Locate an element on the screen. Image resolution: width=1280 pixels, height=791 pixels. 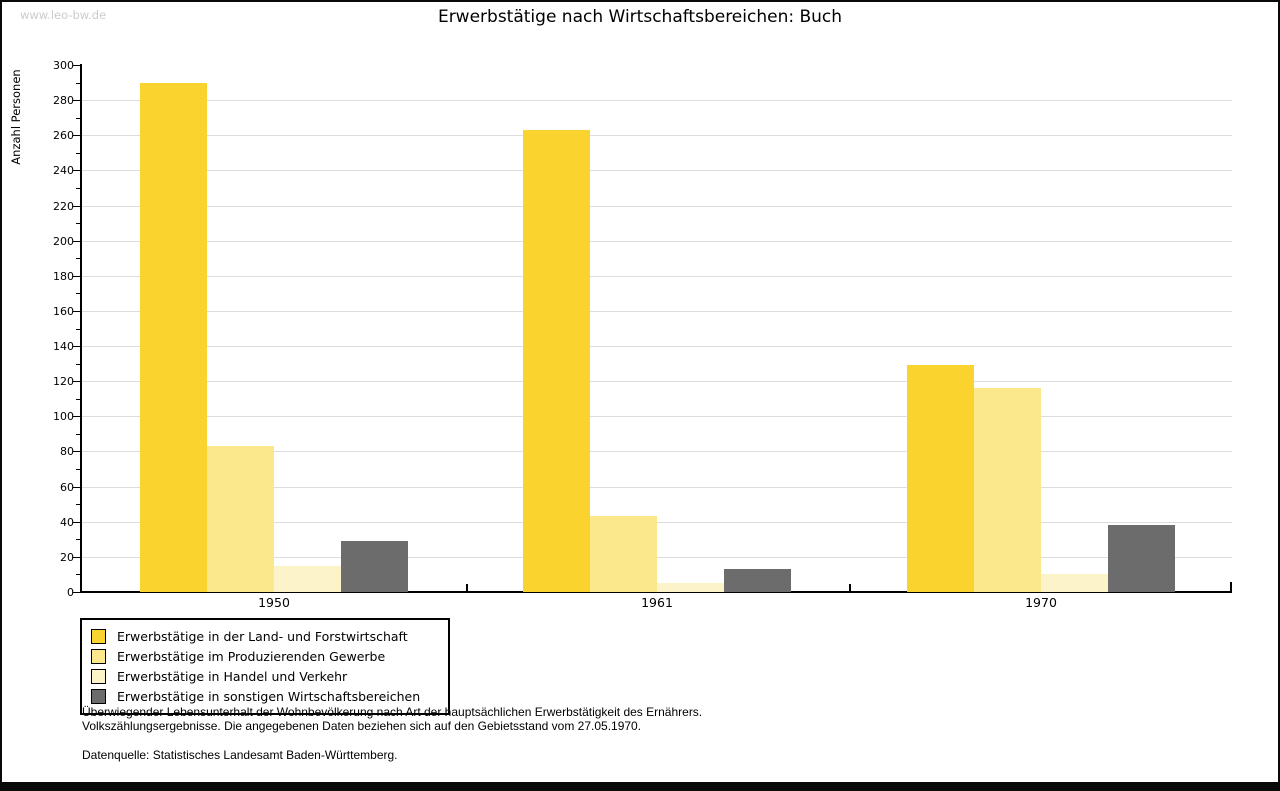
bar-1950-series4 is located at coordinates (374, 566).